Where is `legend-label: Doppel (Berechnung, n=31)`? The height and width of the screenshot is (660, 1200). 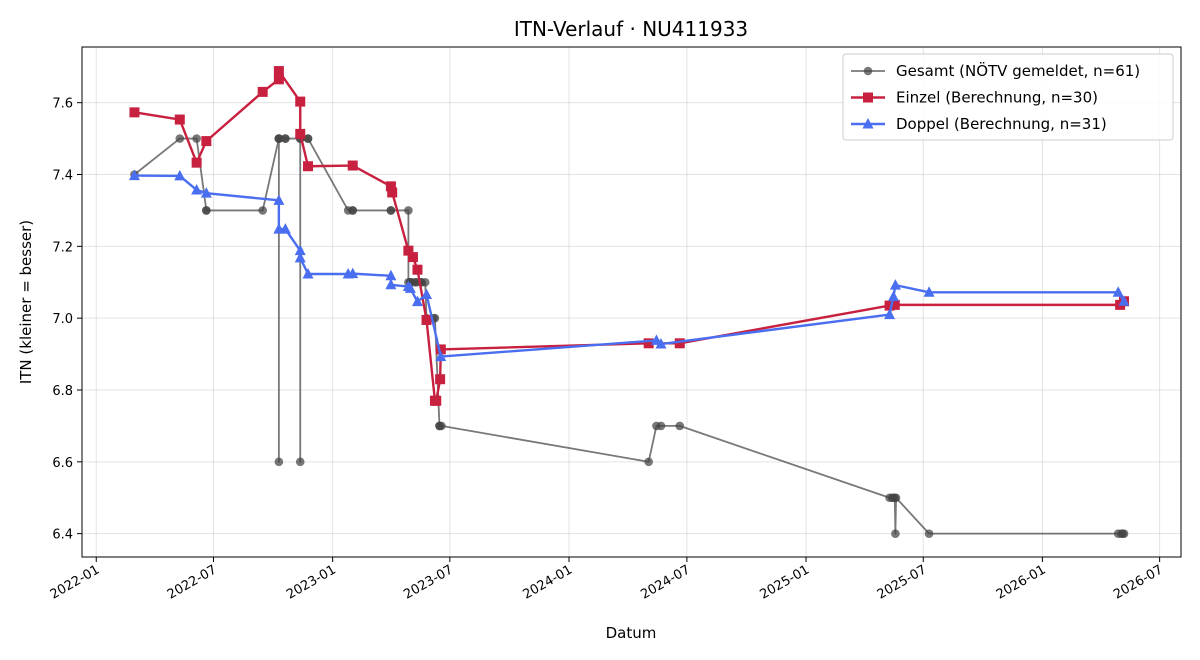
legend-label: Doppel (Berechnung, n=31) is located at coordinates (1001, 124).